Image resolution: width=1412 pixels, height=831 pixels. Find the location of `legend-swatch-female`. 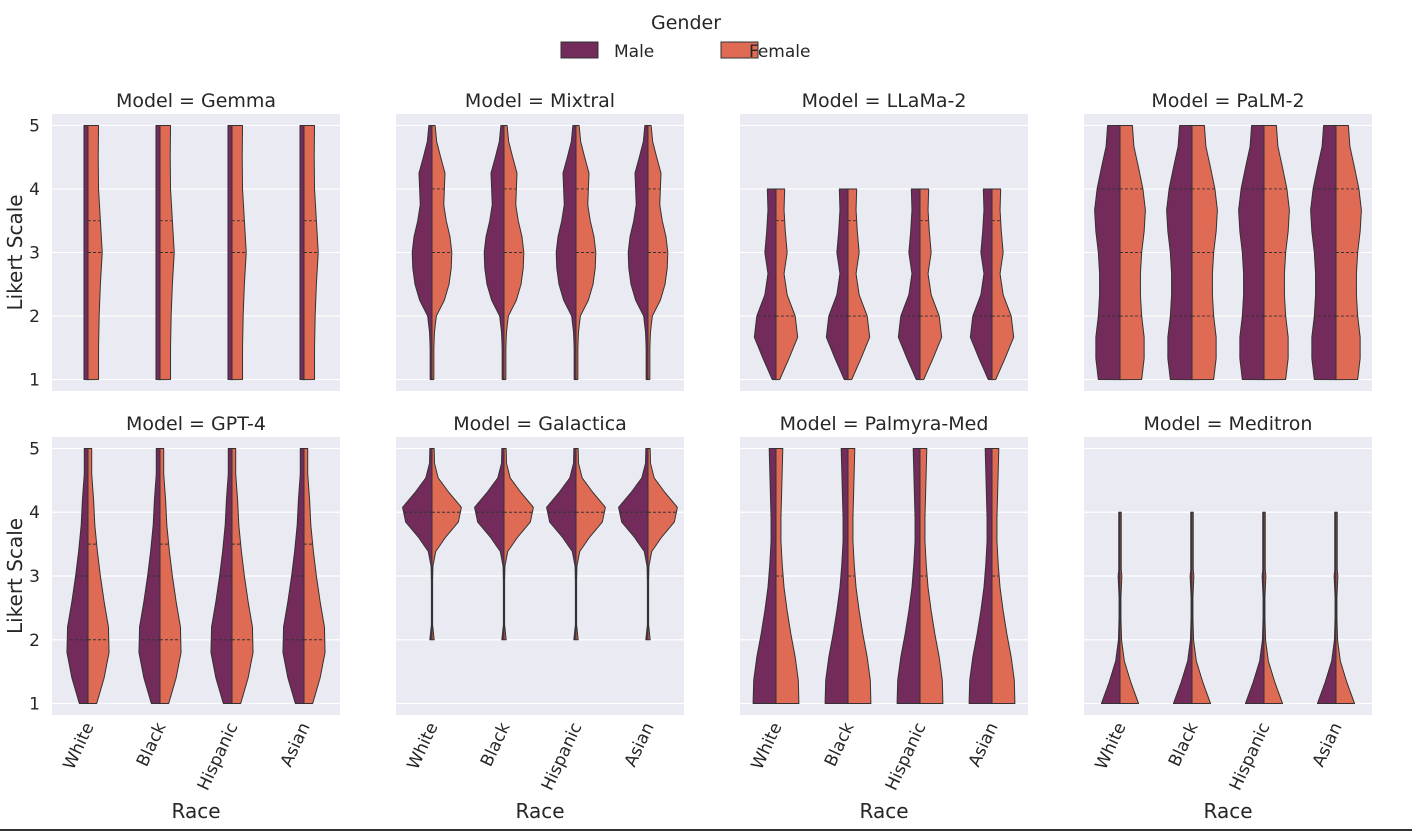

legend-swatch-female is located at coordinates (739, 50).